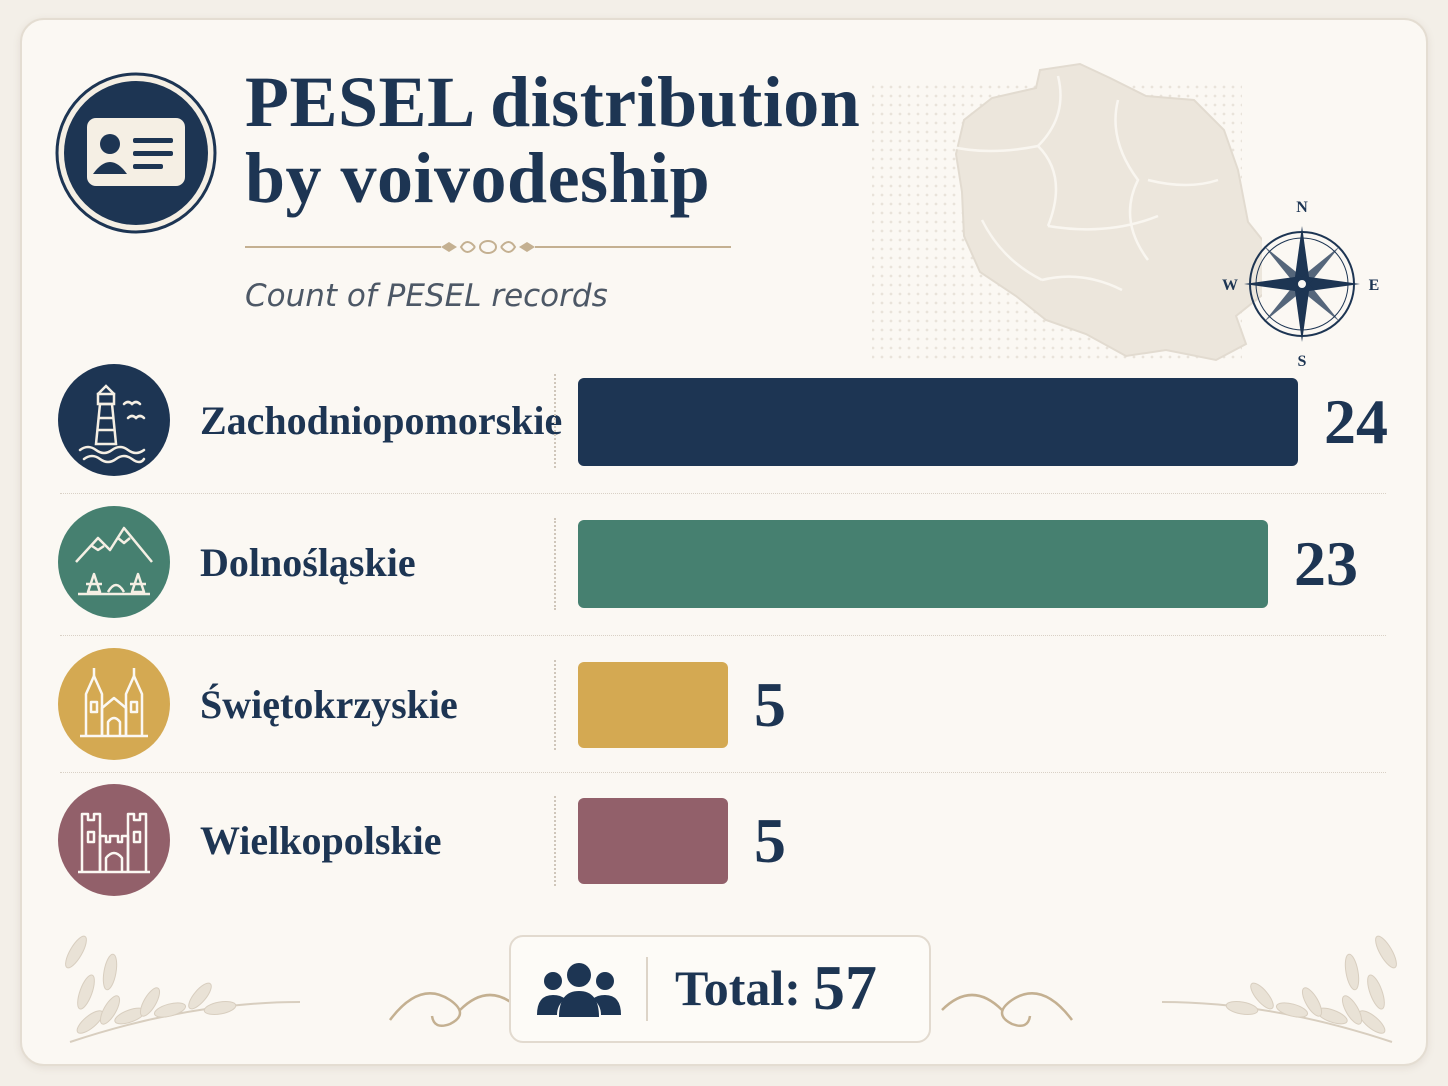  What do you see at coordinates (1302, 360) in the screenshot?
I see `compass-s: S` at bounding box center [1302, 360].